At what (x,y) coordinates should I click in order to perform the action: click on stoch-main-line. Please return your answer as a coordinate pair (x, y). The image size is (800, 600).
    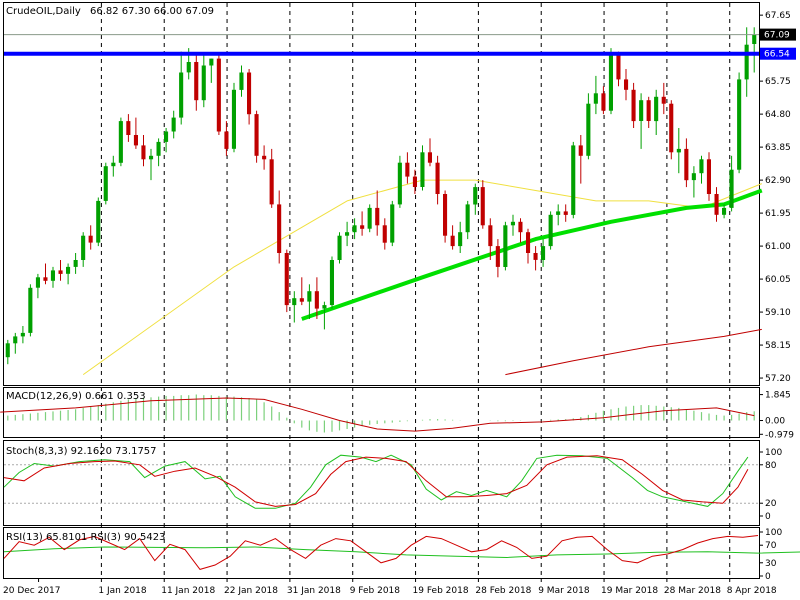
    Looking at the image, I should click on (376, 481).